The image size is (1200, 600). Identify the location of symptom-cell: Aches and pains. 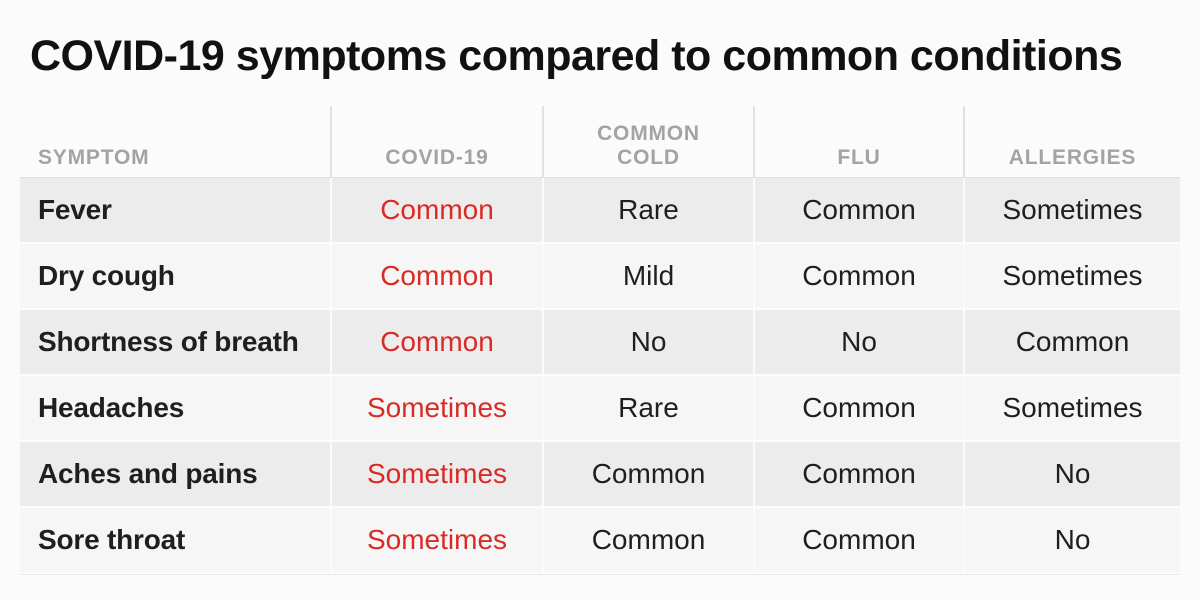
(148, 473).